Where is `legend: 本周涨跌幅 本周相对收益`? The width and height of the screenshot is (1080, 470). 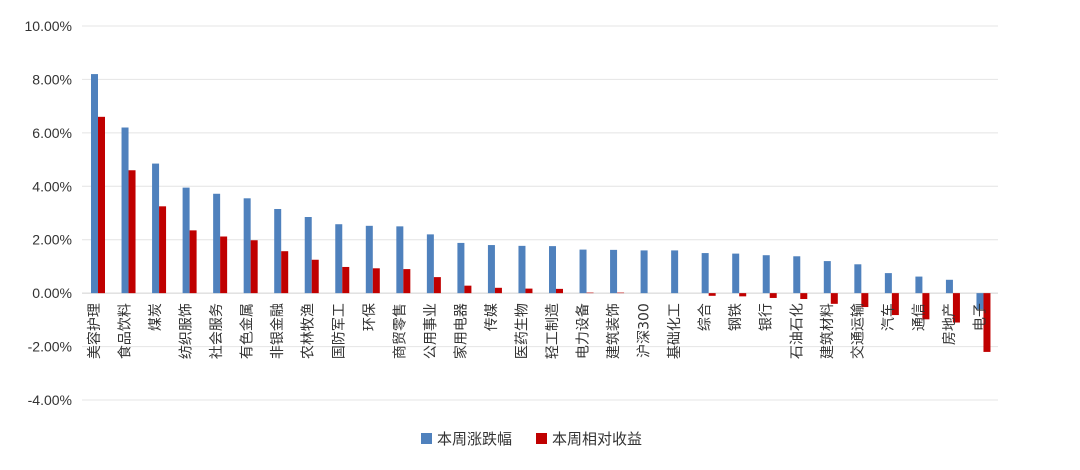
legend: 本周涨跌幅 本周相对收益 is located at coordinates (531, 439).